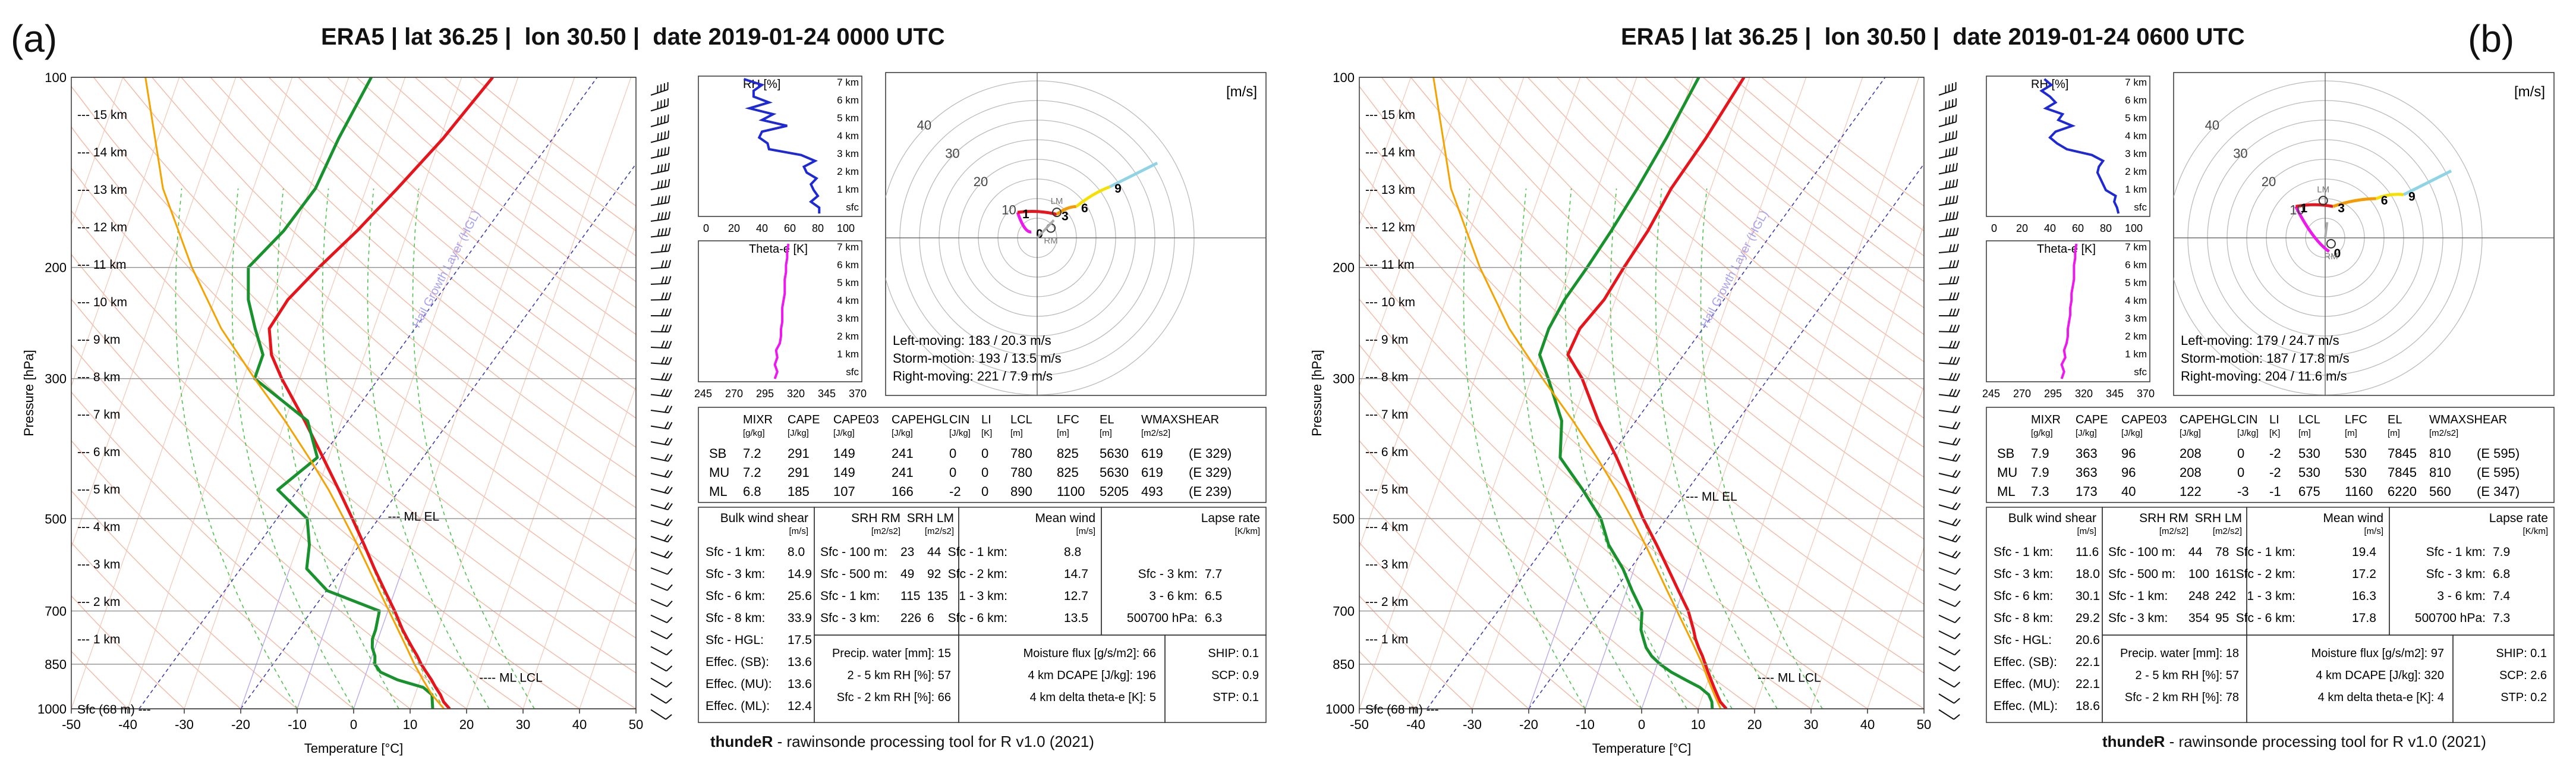 The width and height of the screenshot is (2576, 776). Describe the element at coordinates (2351, 433) in the screenshot. I see `indices-col-unit: [m]` at that location.